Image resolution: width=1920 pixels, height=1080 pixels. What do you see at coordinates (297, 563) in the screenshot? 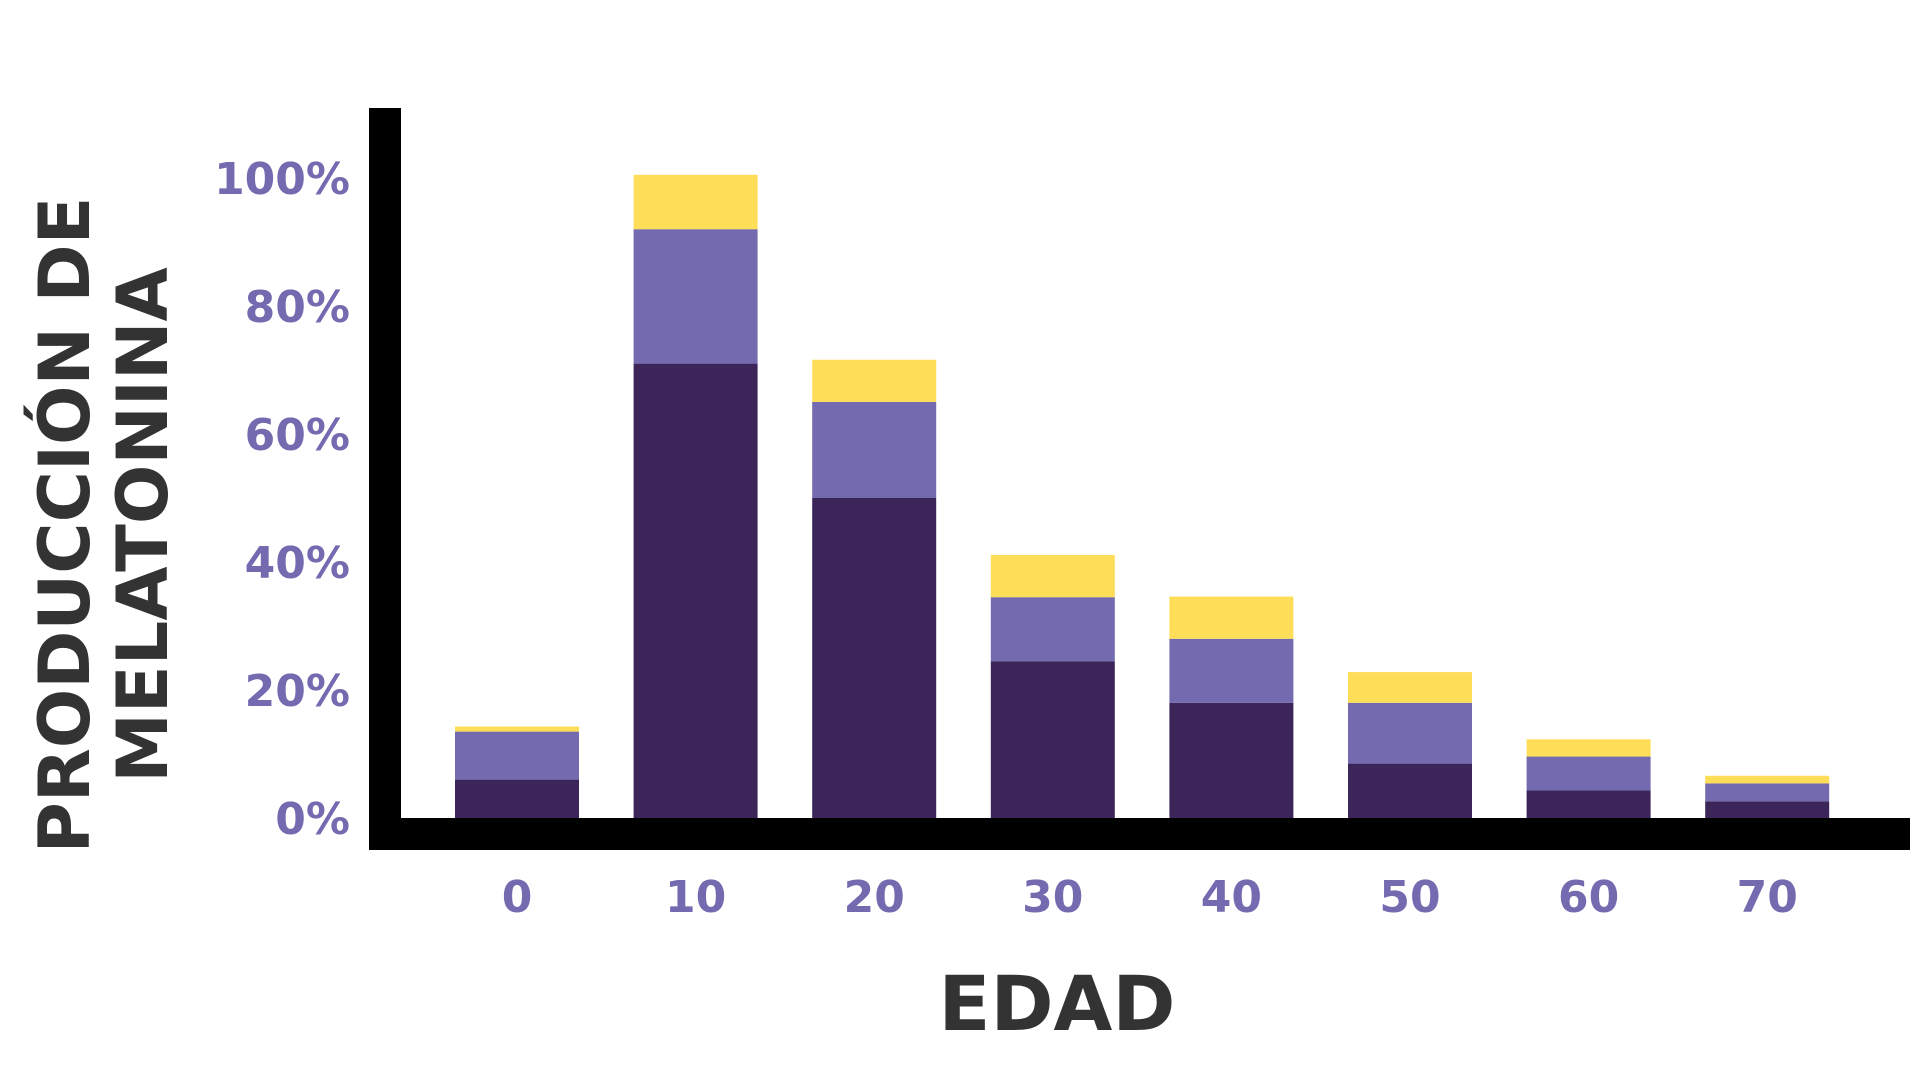
I see `y-tick-label: 40%` at bounding box center [297, 563].